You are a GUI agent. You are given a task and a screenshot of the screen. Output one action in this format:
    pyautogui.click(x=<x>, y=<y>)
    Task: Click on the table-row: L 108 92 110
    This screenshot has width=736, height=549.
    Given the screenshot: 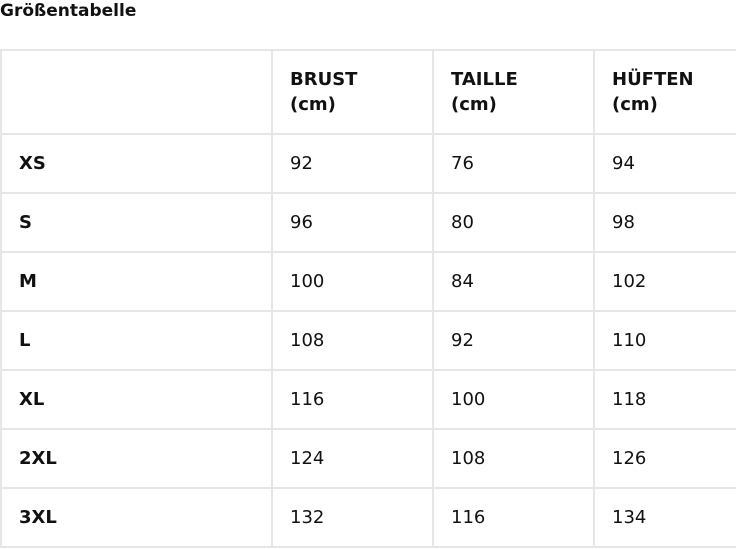 What is the action you would take?
    pyautogui.click(x=368, y=340)
    